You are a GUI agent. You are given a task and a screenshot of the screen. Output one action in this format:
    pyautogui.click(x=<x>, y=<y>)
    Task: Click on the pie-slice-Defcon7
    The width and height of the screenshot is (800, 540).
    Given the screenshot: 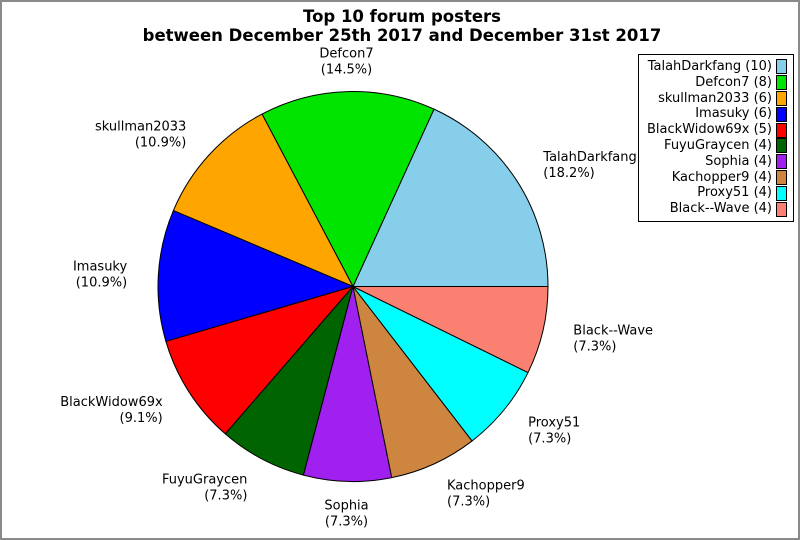 What is the action you would take?
    pyautogui.click(x=348, y=189)
    